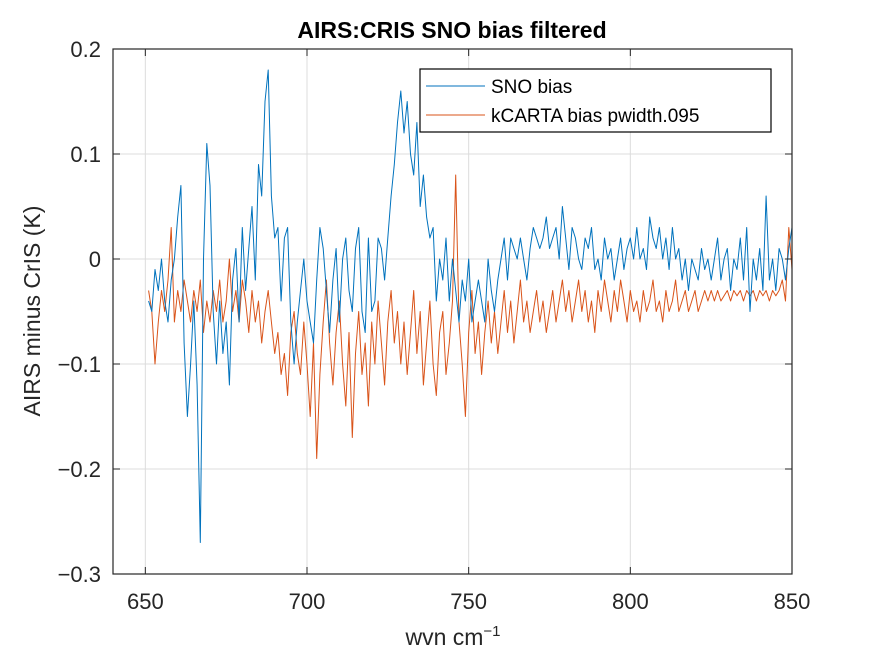 This screenshot has width=875, height=656. Describe the element at coordinates (85, 154) in the screenshot. I see `y-tick-label: 0.1` at that location.